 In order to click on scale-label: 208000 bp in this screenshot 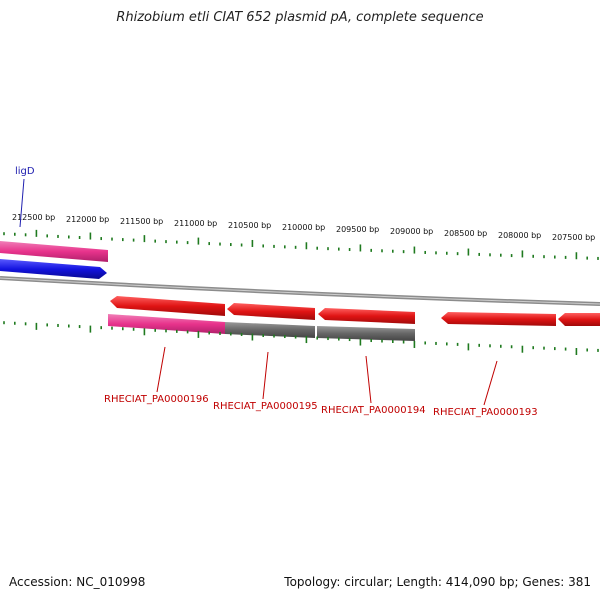, I will do `click(519, 235)`.